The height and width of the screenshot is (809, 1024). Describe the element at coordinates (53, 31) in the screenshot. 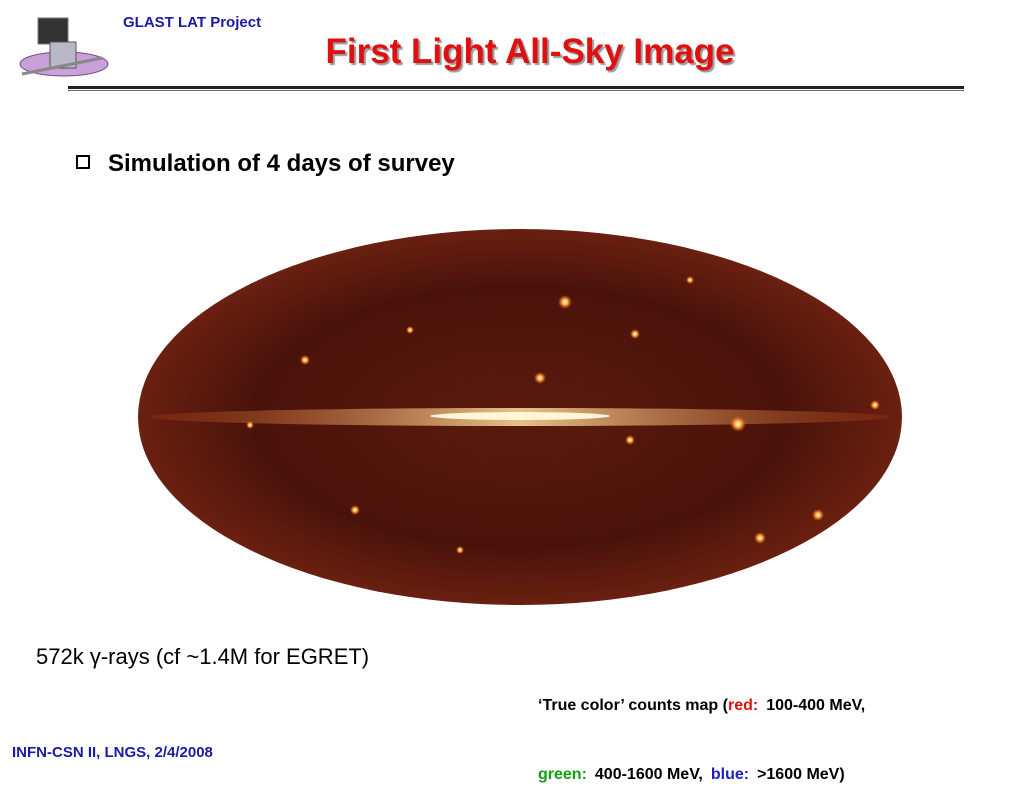

I see `logo-panel` at that location.